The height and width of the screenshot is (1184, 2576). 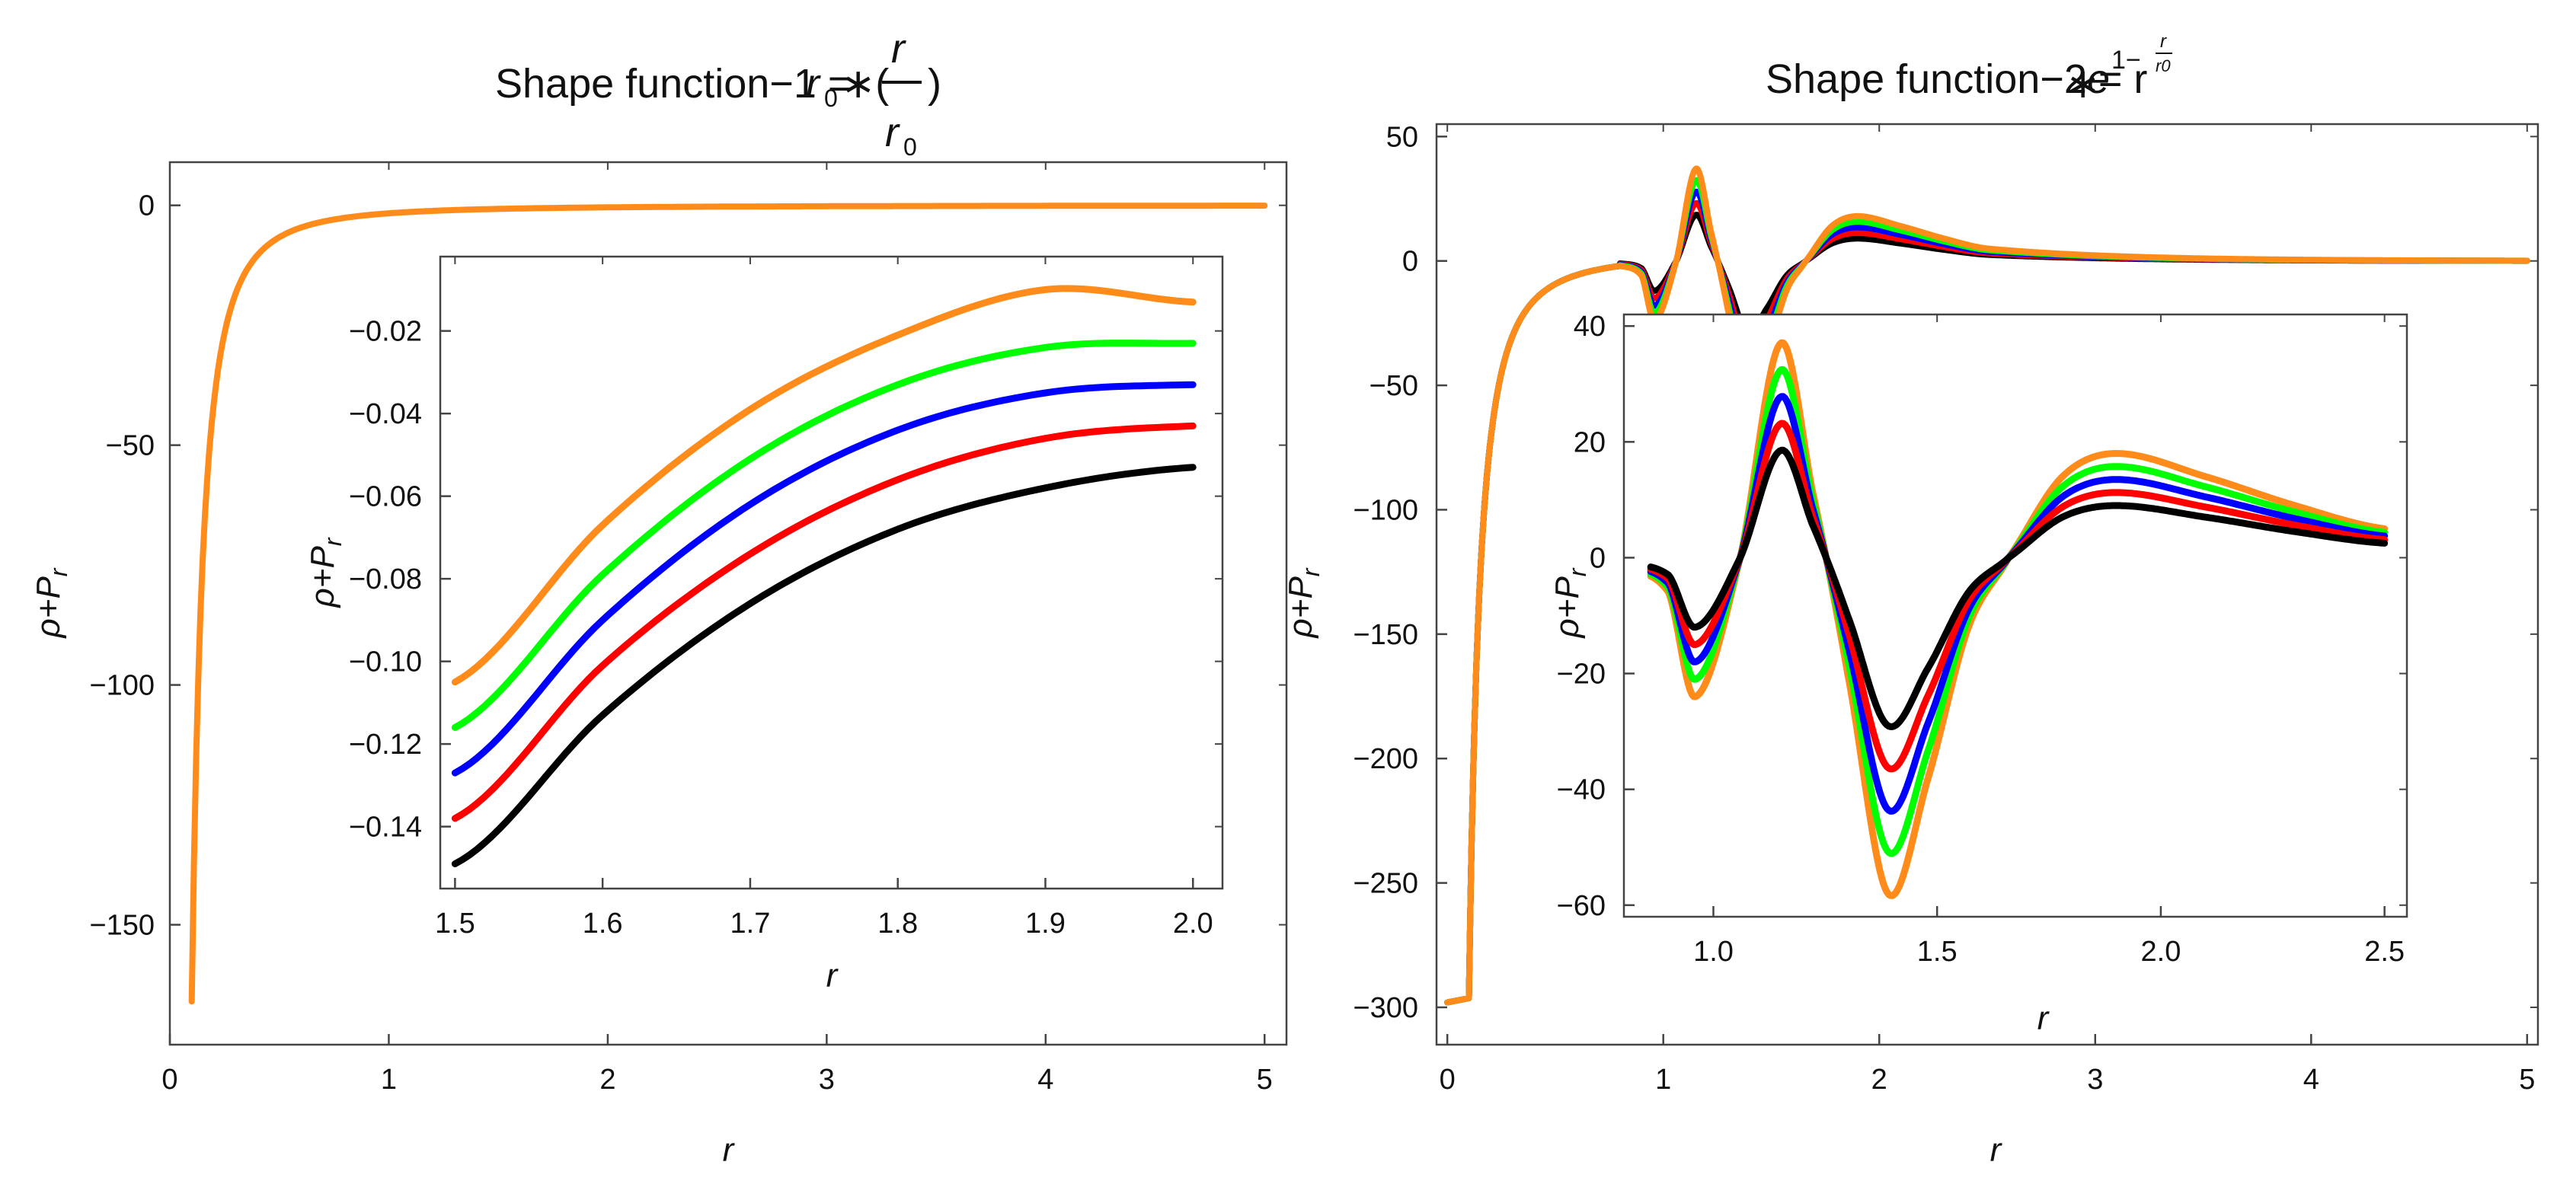 What do you see at coordinates (455, 924) in the screenshot?
I see `left-inset-xtick-label: 1.5` at bounding box center [455, 924].